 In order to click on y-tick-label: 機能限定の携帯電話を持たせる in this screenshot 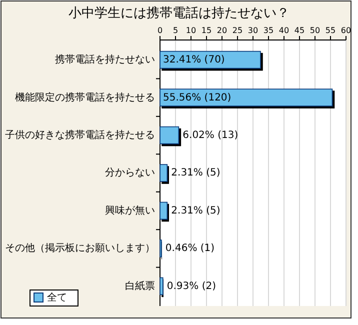, I will do `click(85, 97)`.